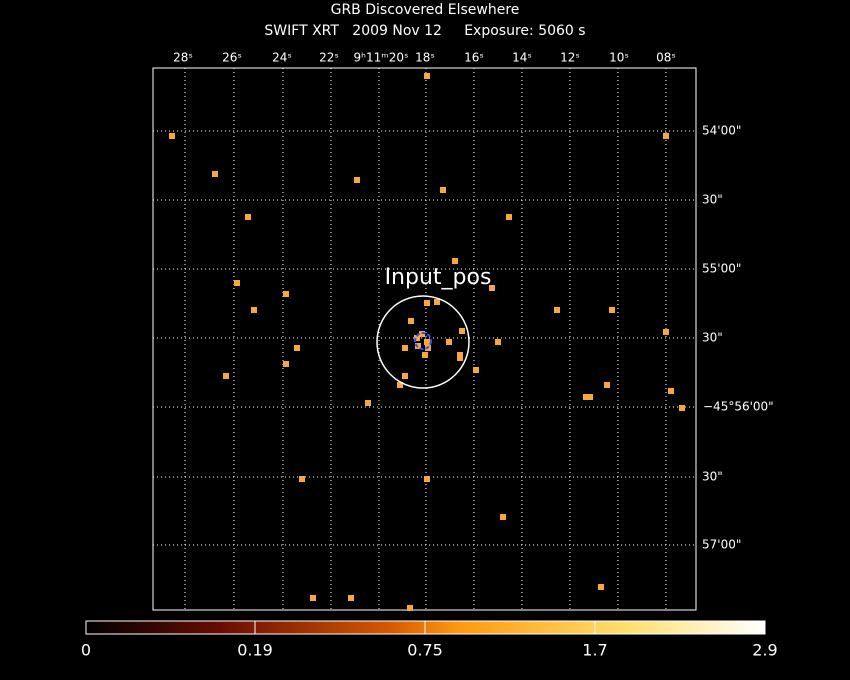  I want to click on ra-label: 16ˢ, so click(474, 58).